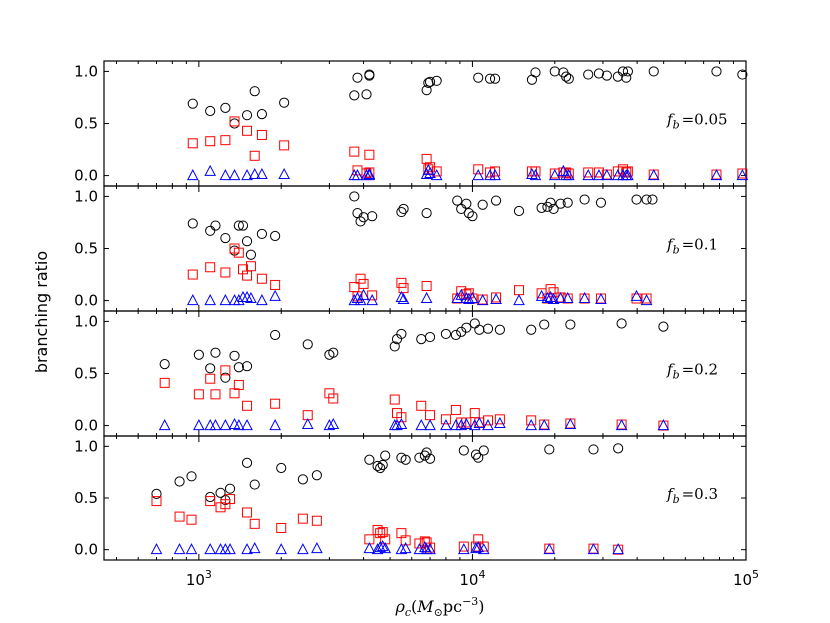  I want to click on panel-label: fb =0.05, so click(697, 120).